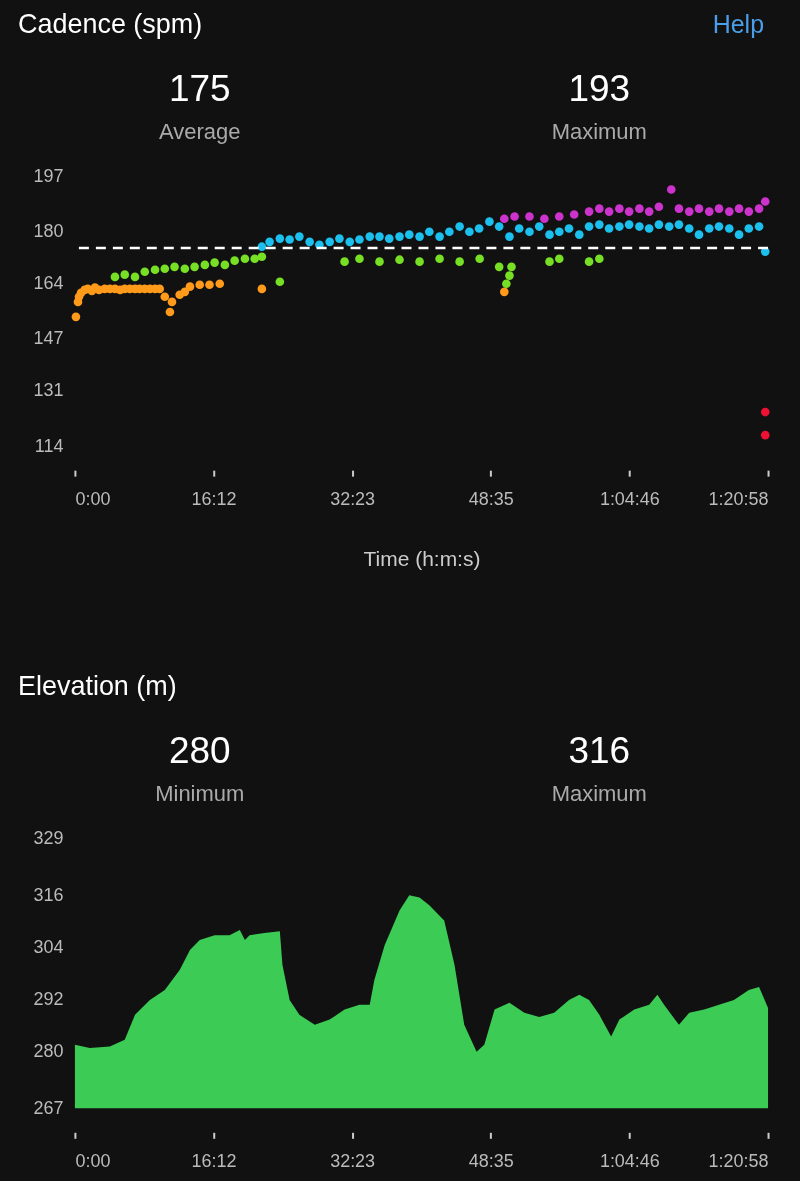 The width and height of the screenshot is (800, 1200). Describe the element at coordinates (200, 131) in the screenshot. I see `text: Average` at that location.